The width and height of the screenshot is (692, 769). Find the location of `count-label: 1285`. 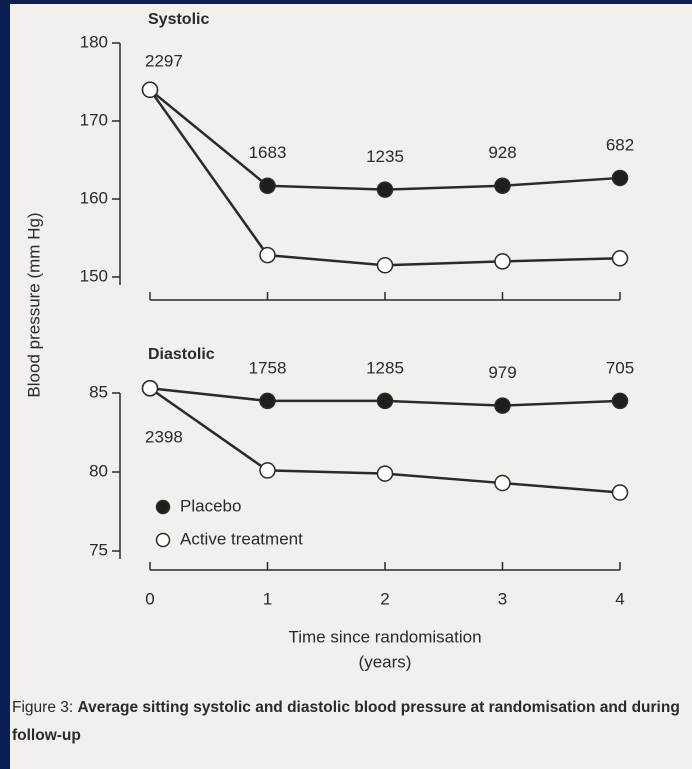

count-label: 1285 is located at coordinates (385, 367).